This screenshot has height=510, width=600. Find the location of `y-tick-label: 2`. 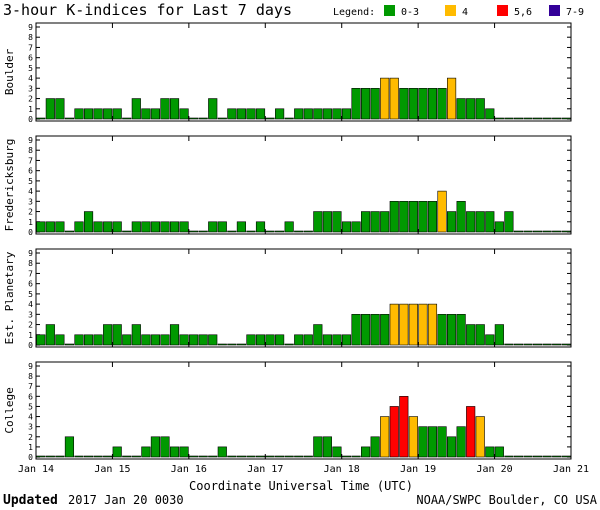

y-tick-label: 2 is located at coordinates (30, 212).